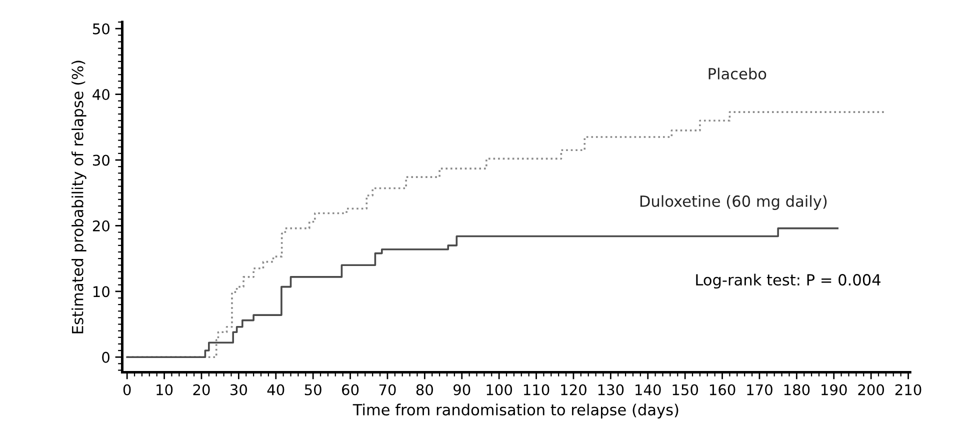  Describe the element at coordinates (834, 390) in the screenshot. I see `x-tick-label: 190` at that location.